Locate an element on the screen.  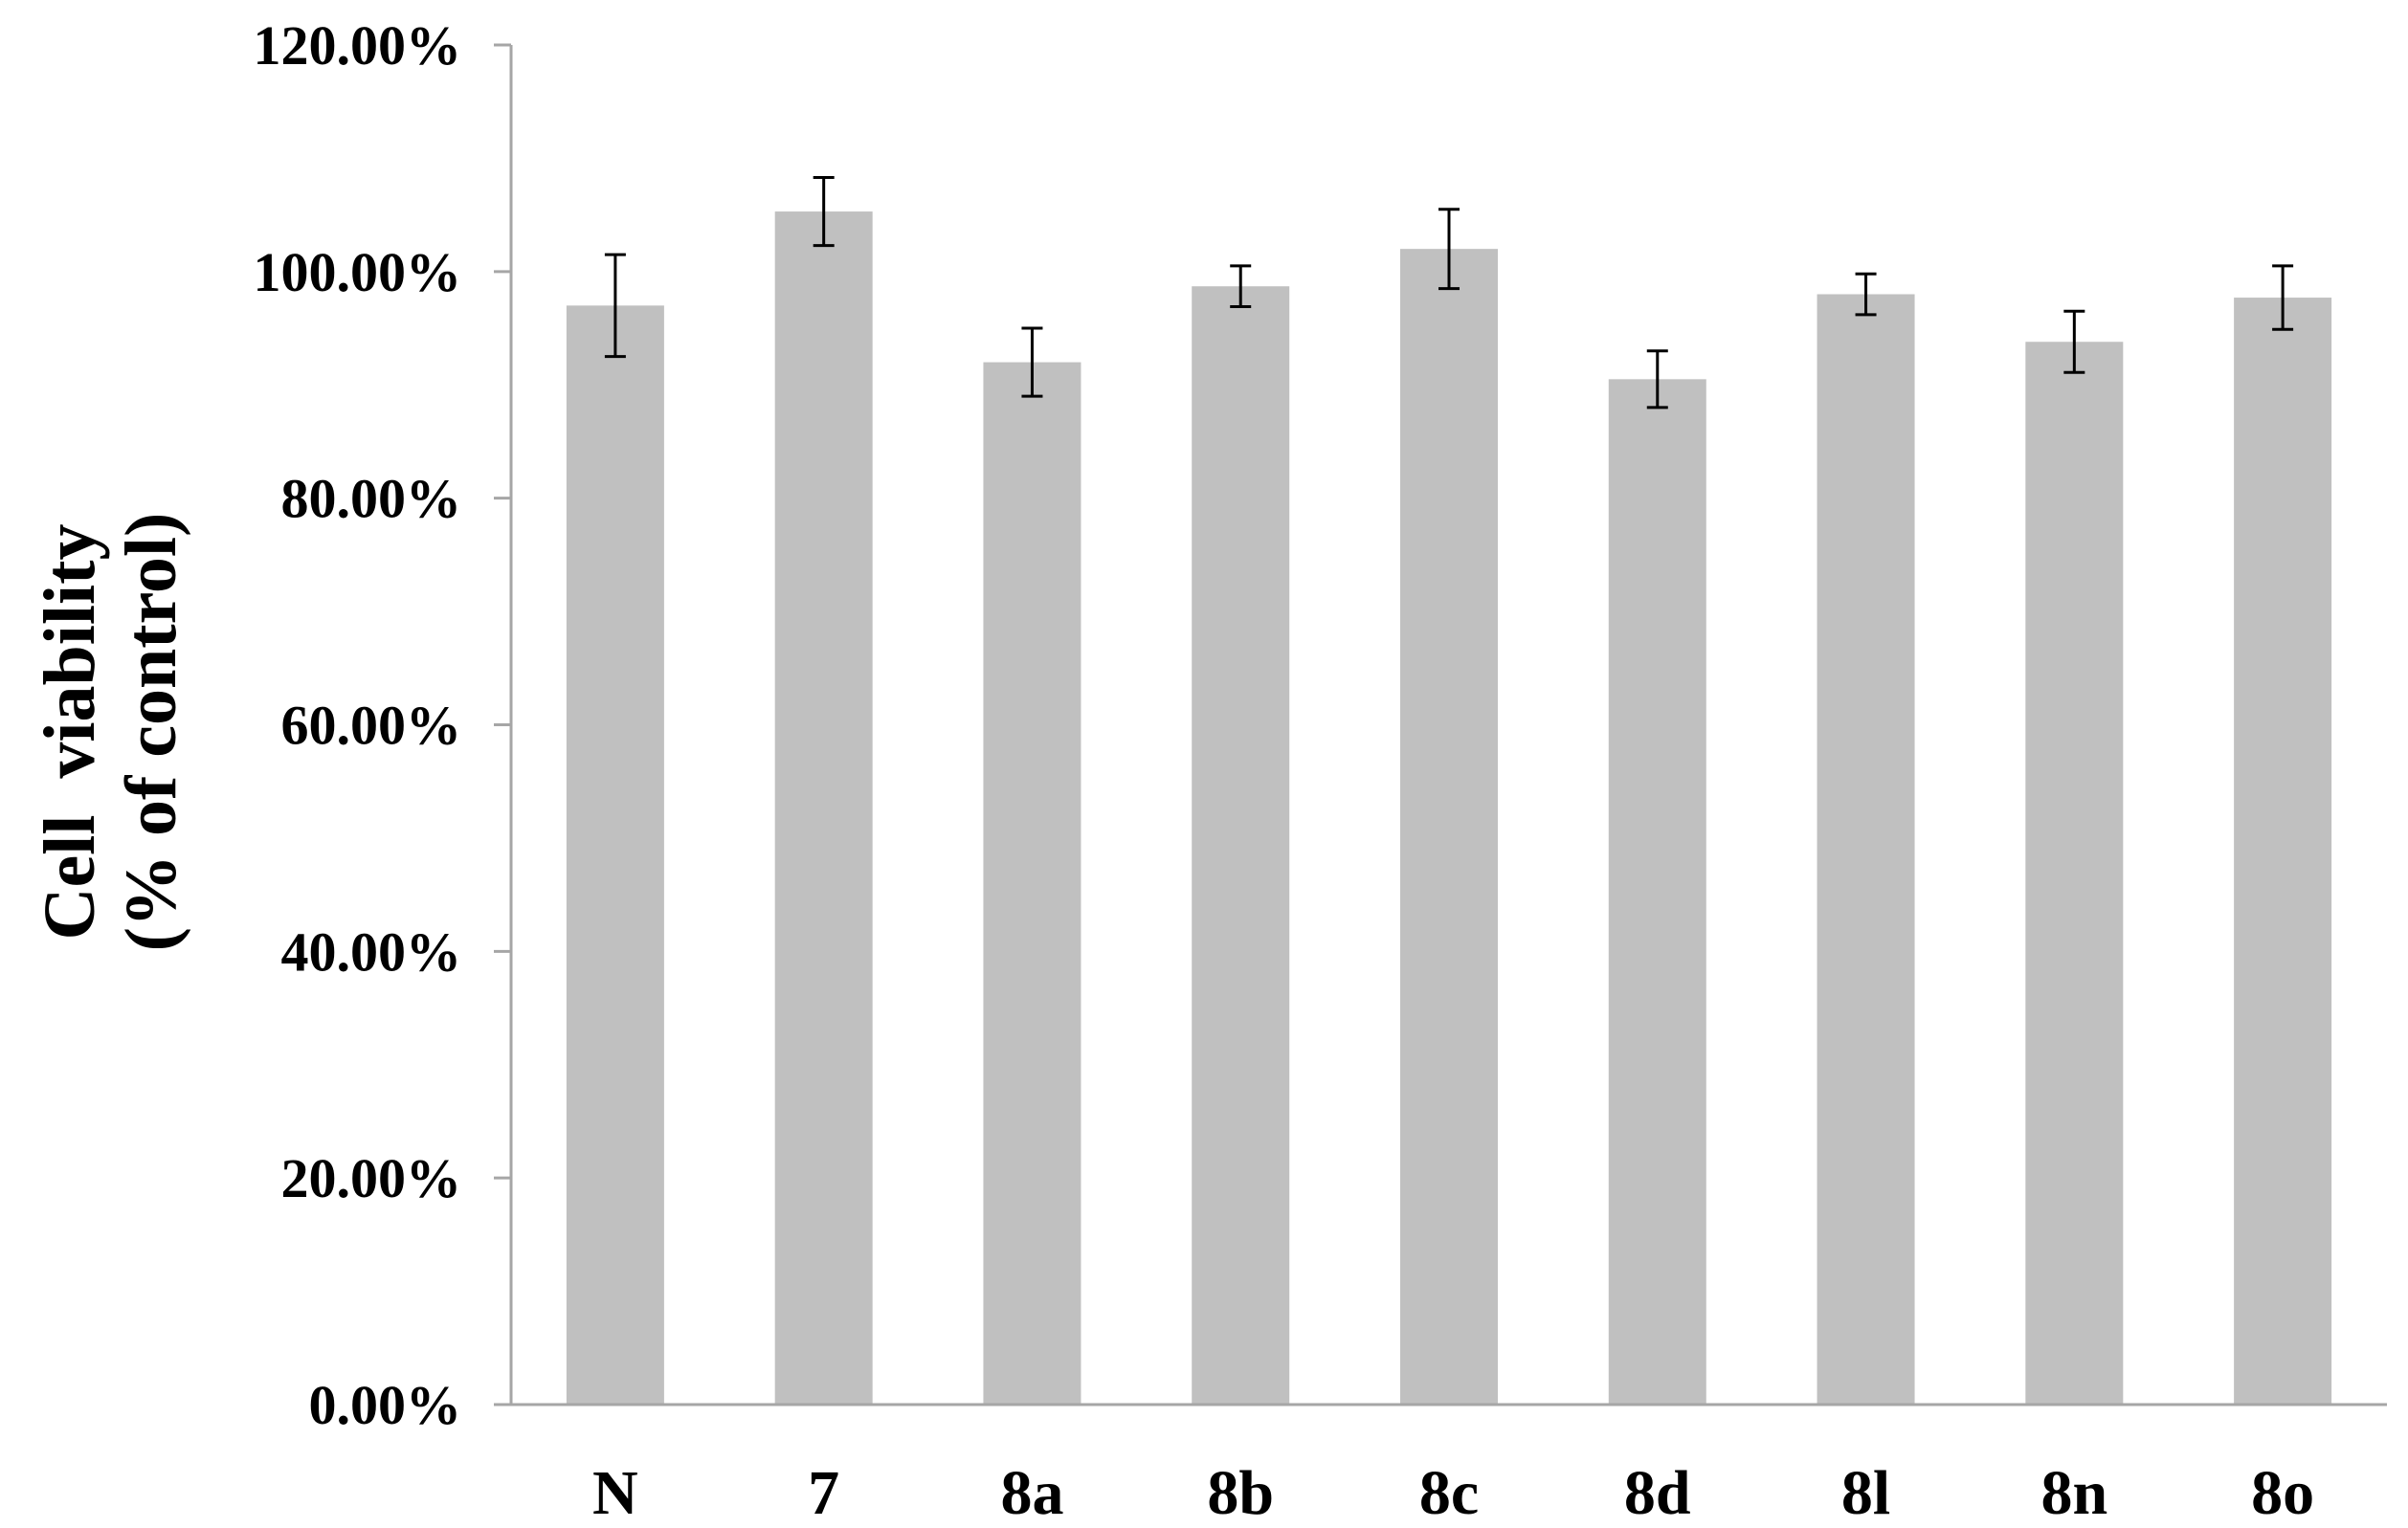
x-tick-label-7: 7 is located at coordinates (823, 1493).